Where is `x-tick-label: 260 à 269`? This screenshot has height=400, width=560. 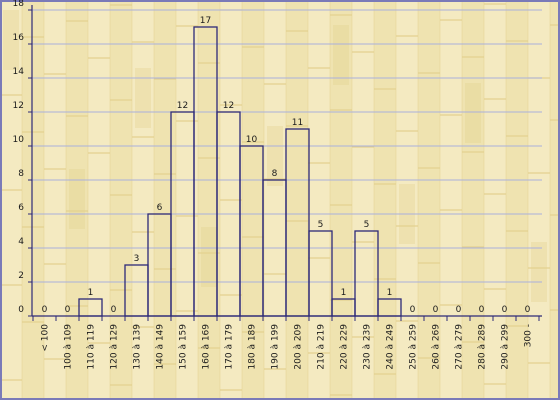 x-tick-label: 260 à 269 is located at coordinates (437, 347).